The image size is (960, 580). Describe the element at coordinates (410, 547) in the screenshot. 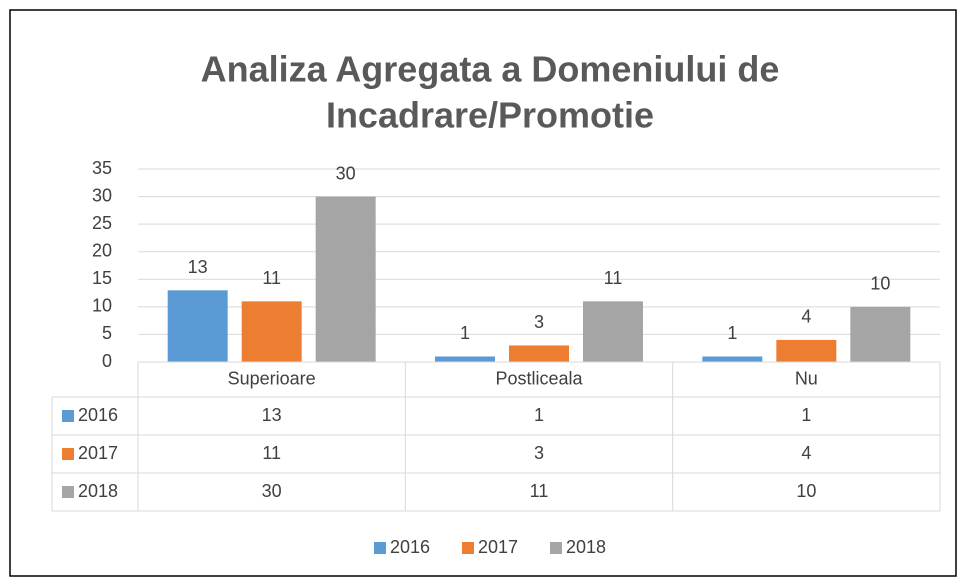

I see `legend-label: 2016` at that location.